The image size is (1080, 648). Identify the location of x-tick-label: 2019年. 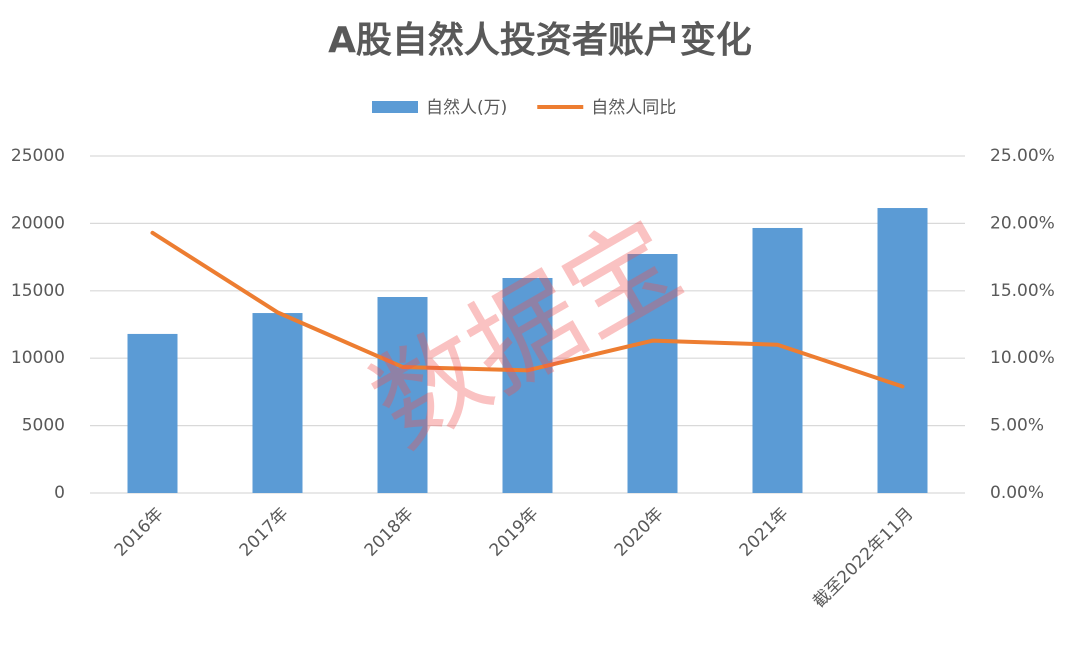
(514, 532).